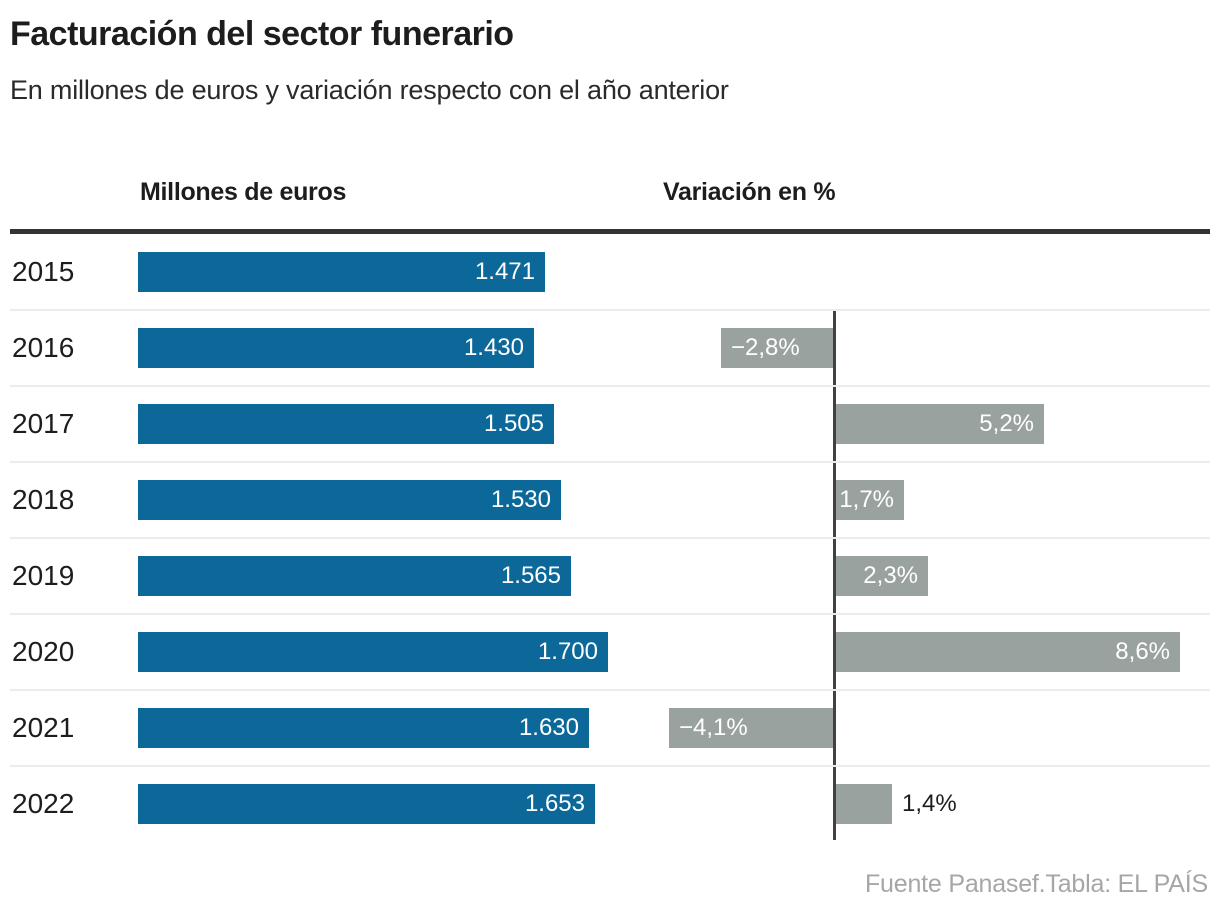 The width and height of the screenshot is (1220, 924). What do you see at coordinates (520, 499) in the screenshot?
I see `revenue-bar-label: 1.530` at bounding box center [520, 499].